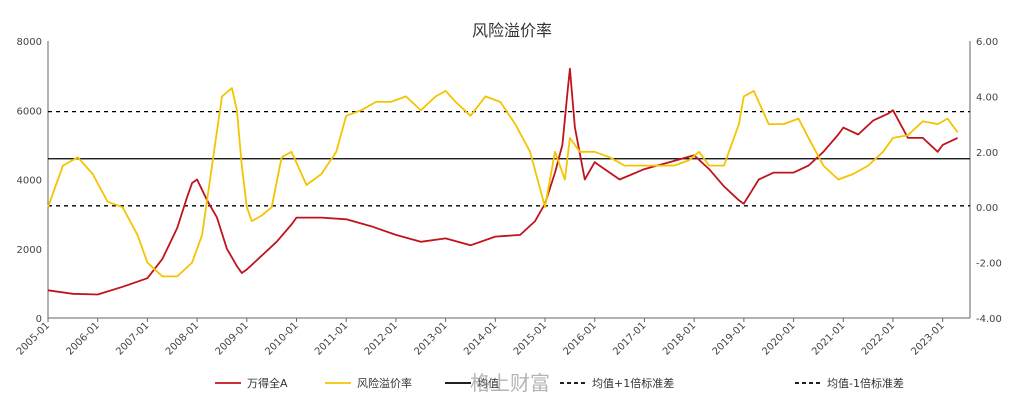 The width and height of the screenshot is (1024, 409). What do you see at coordinates (29, 250) in the screenshot?
I see `left-tick-label: 2000` at bounding box center [29, 250].